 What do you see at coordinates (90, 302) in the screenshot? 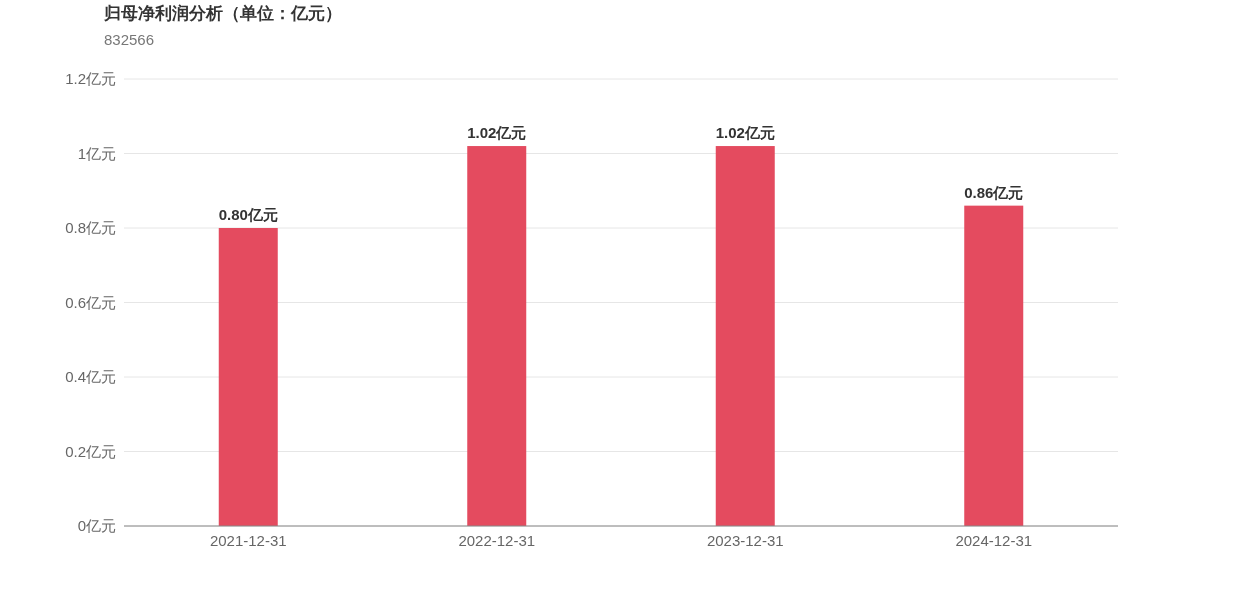
I see `y-tick-label: 0.6亿元` at bounding box center [90, 302].